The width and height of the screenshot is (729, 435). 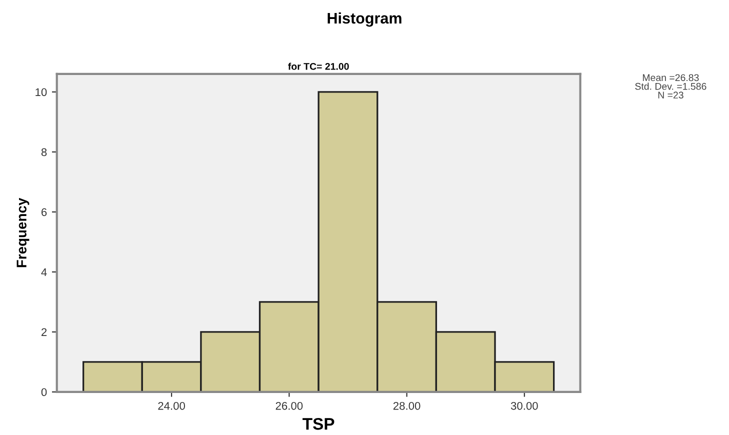 What do you see at coordinates (172, 406) in the screenshot?
I see `x-tick-label: 24.00` at bounding box center [172, 406].